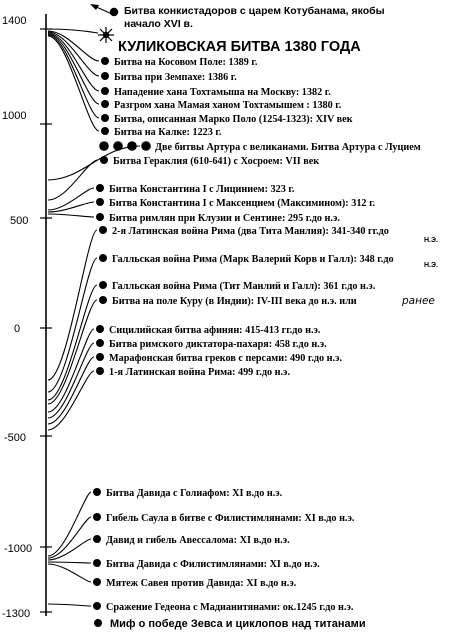 This screenshot has height=642, width=462. What do you see at coordinates (16, 614) in the screenshot?
I see `axis-label: -1300` at bounding box center [16, 614].